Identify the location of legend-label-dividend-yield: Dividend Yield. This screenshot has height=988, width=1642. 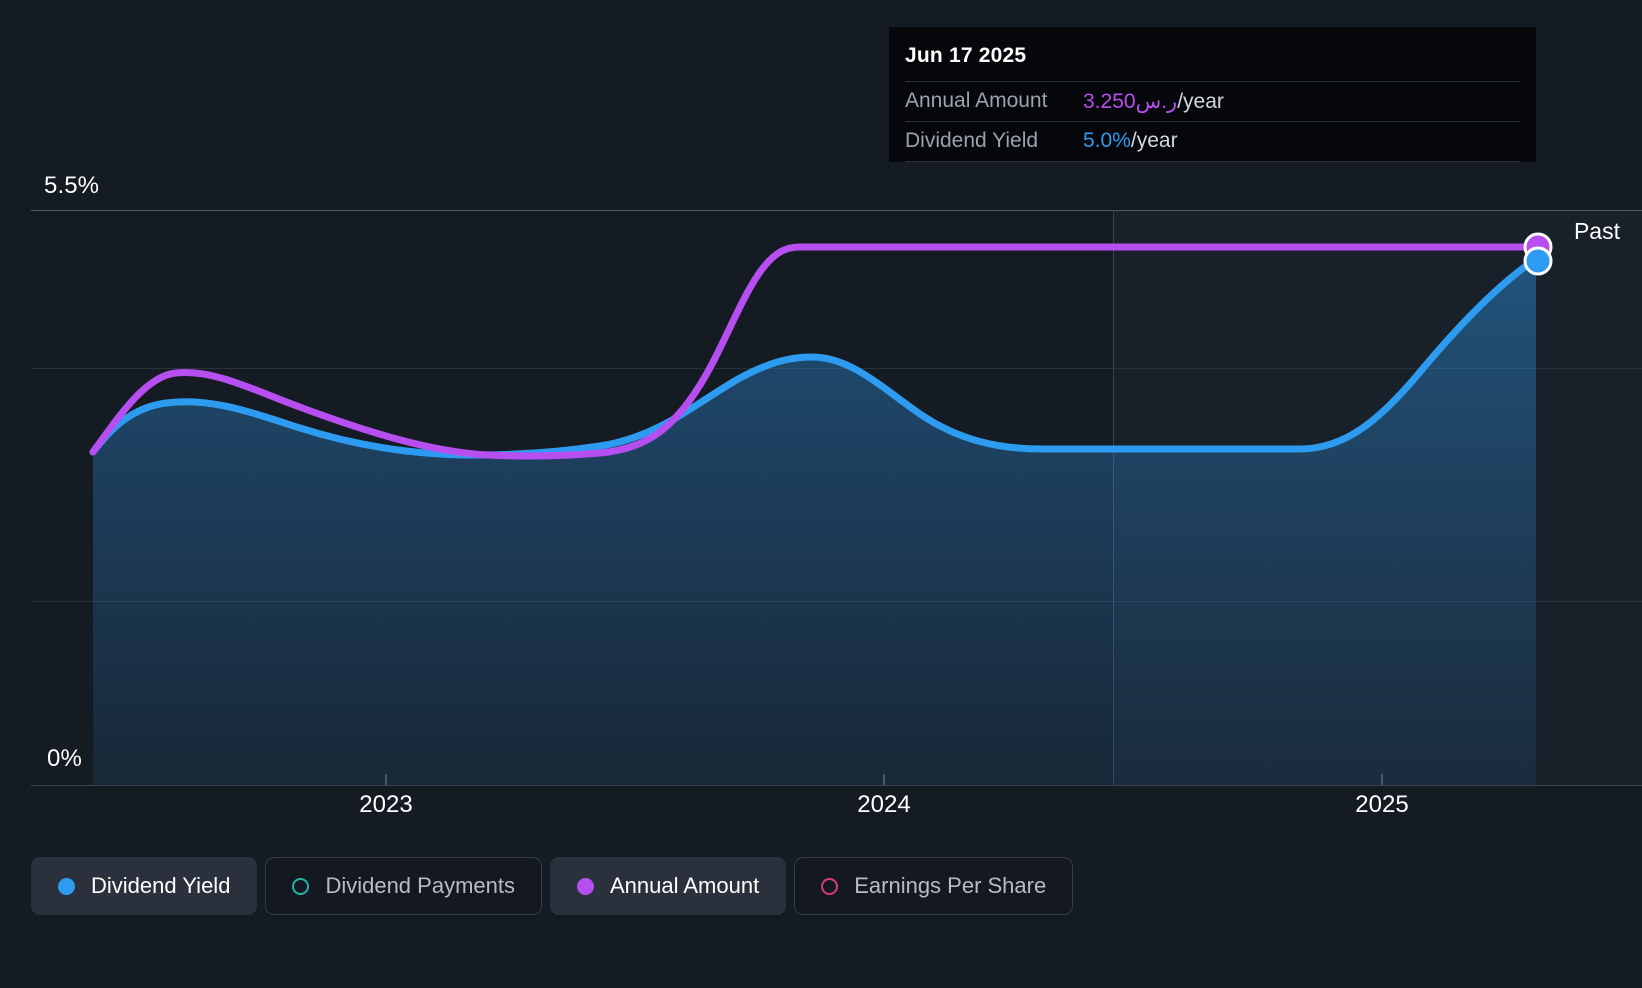
(161, 885).